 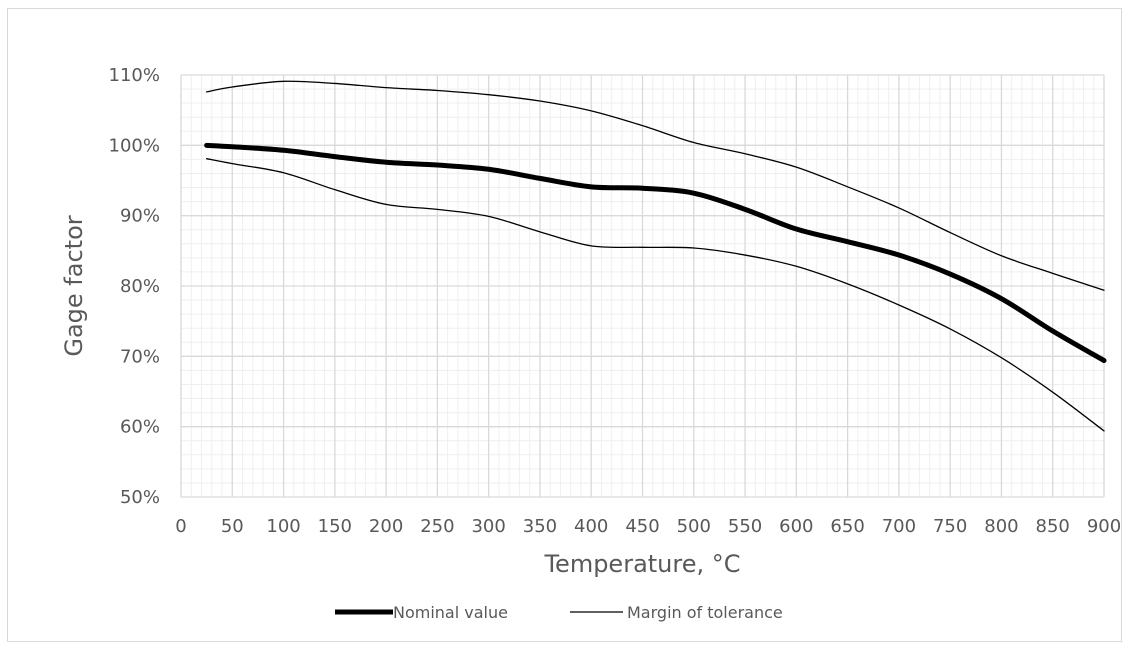 What do you see at coordinates (134, 145) in the screenshot?
I see `y-tick-label: 100%` at bounding box center [134, 145].